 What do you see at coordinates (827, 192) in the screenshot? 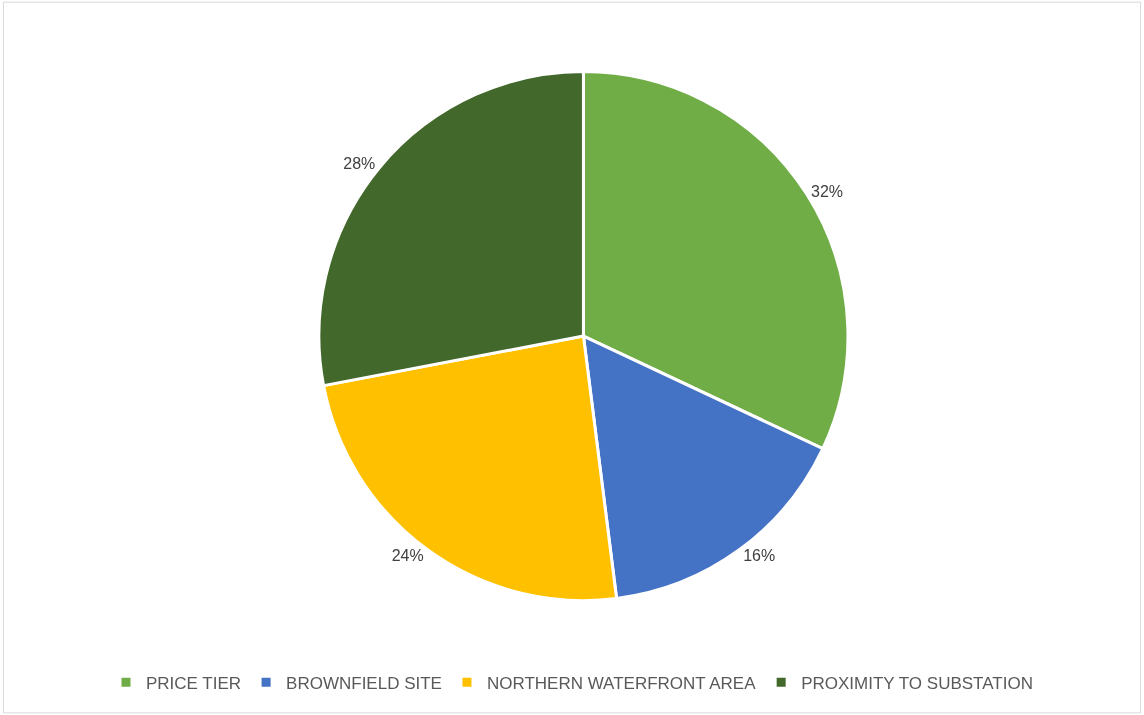
I see `data-label: 32%` at bounding box center [827, 192].